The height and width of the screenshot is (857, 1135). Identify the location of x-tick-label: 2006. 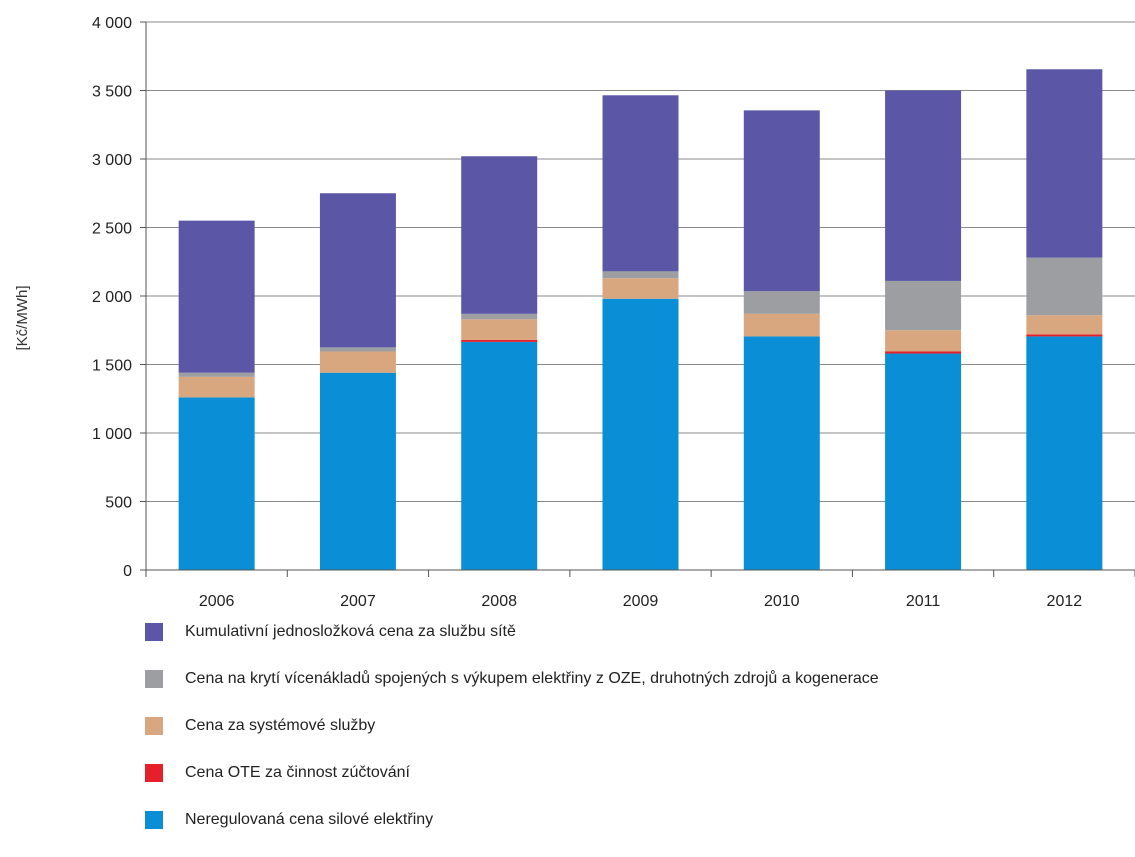
(217, 601).